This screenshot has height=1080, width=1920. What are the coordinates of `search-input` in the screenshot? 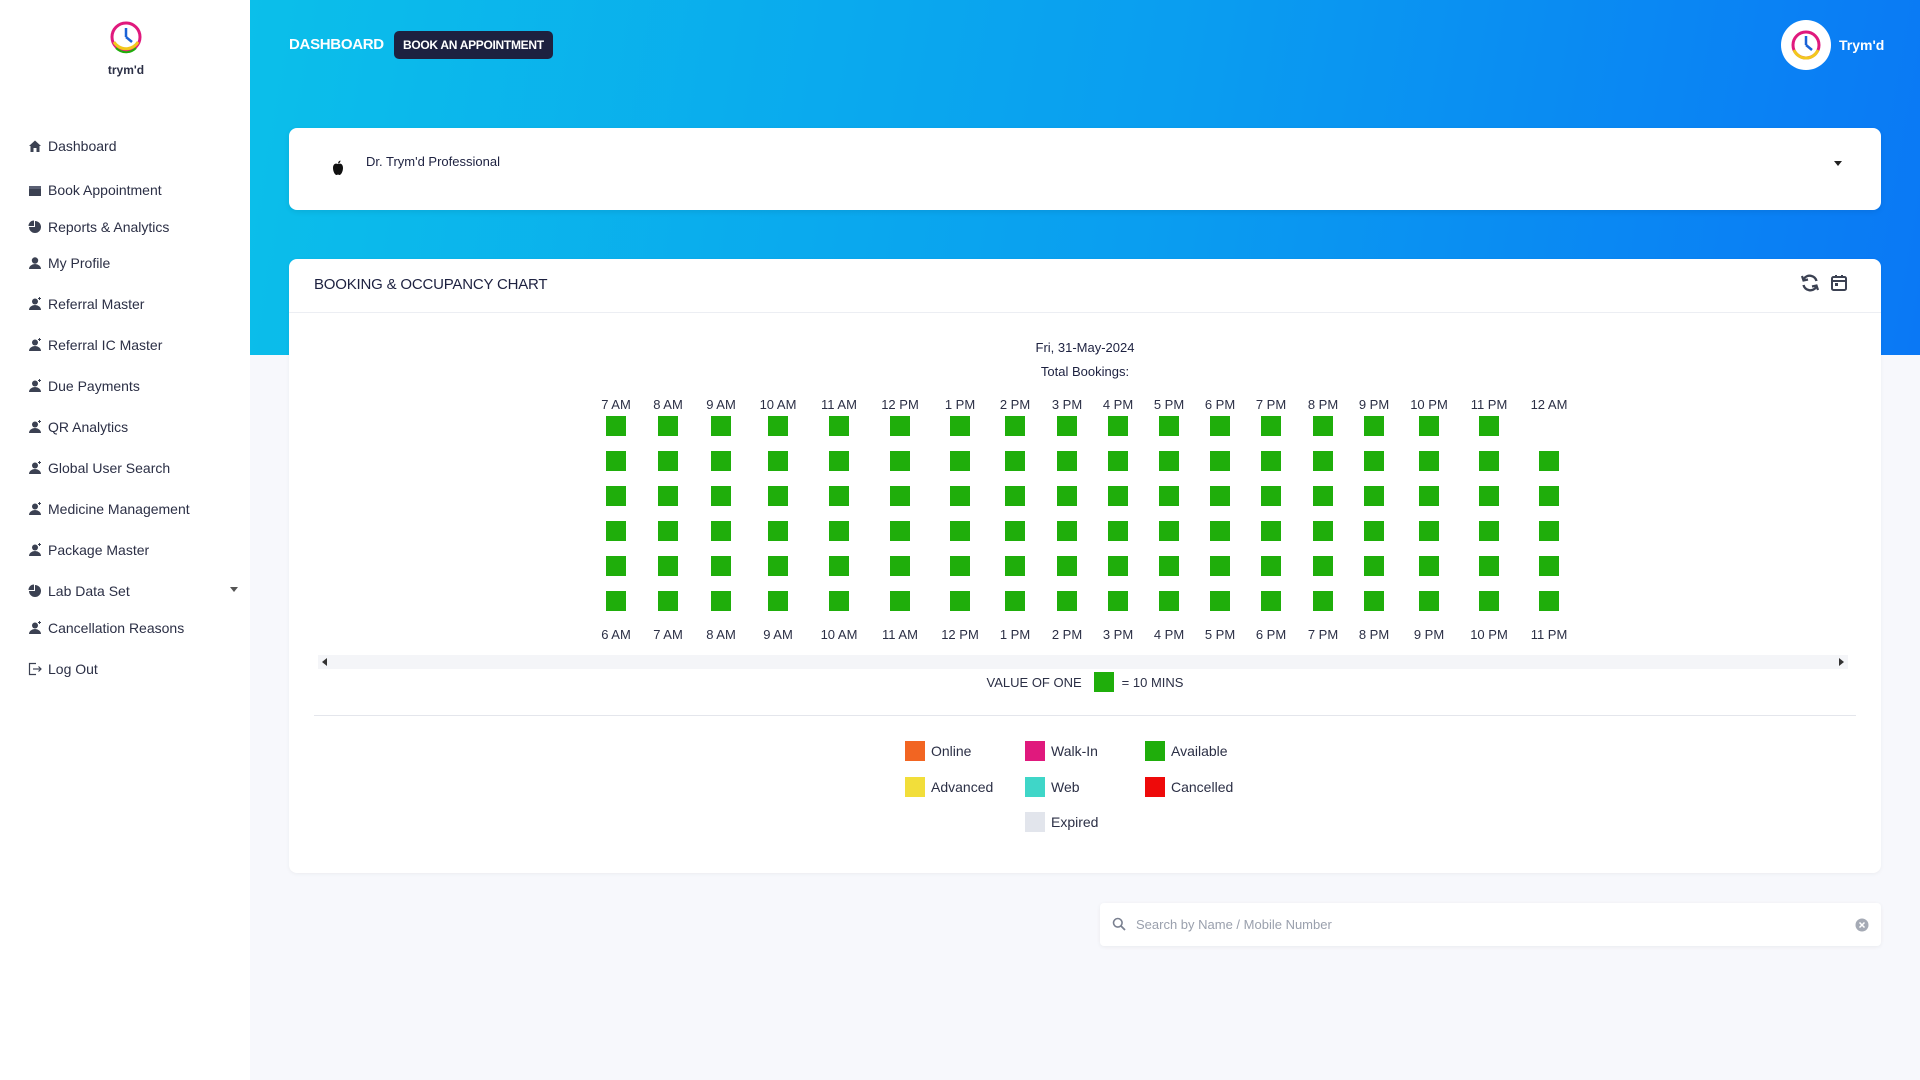 It's located at (1486, 924).